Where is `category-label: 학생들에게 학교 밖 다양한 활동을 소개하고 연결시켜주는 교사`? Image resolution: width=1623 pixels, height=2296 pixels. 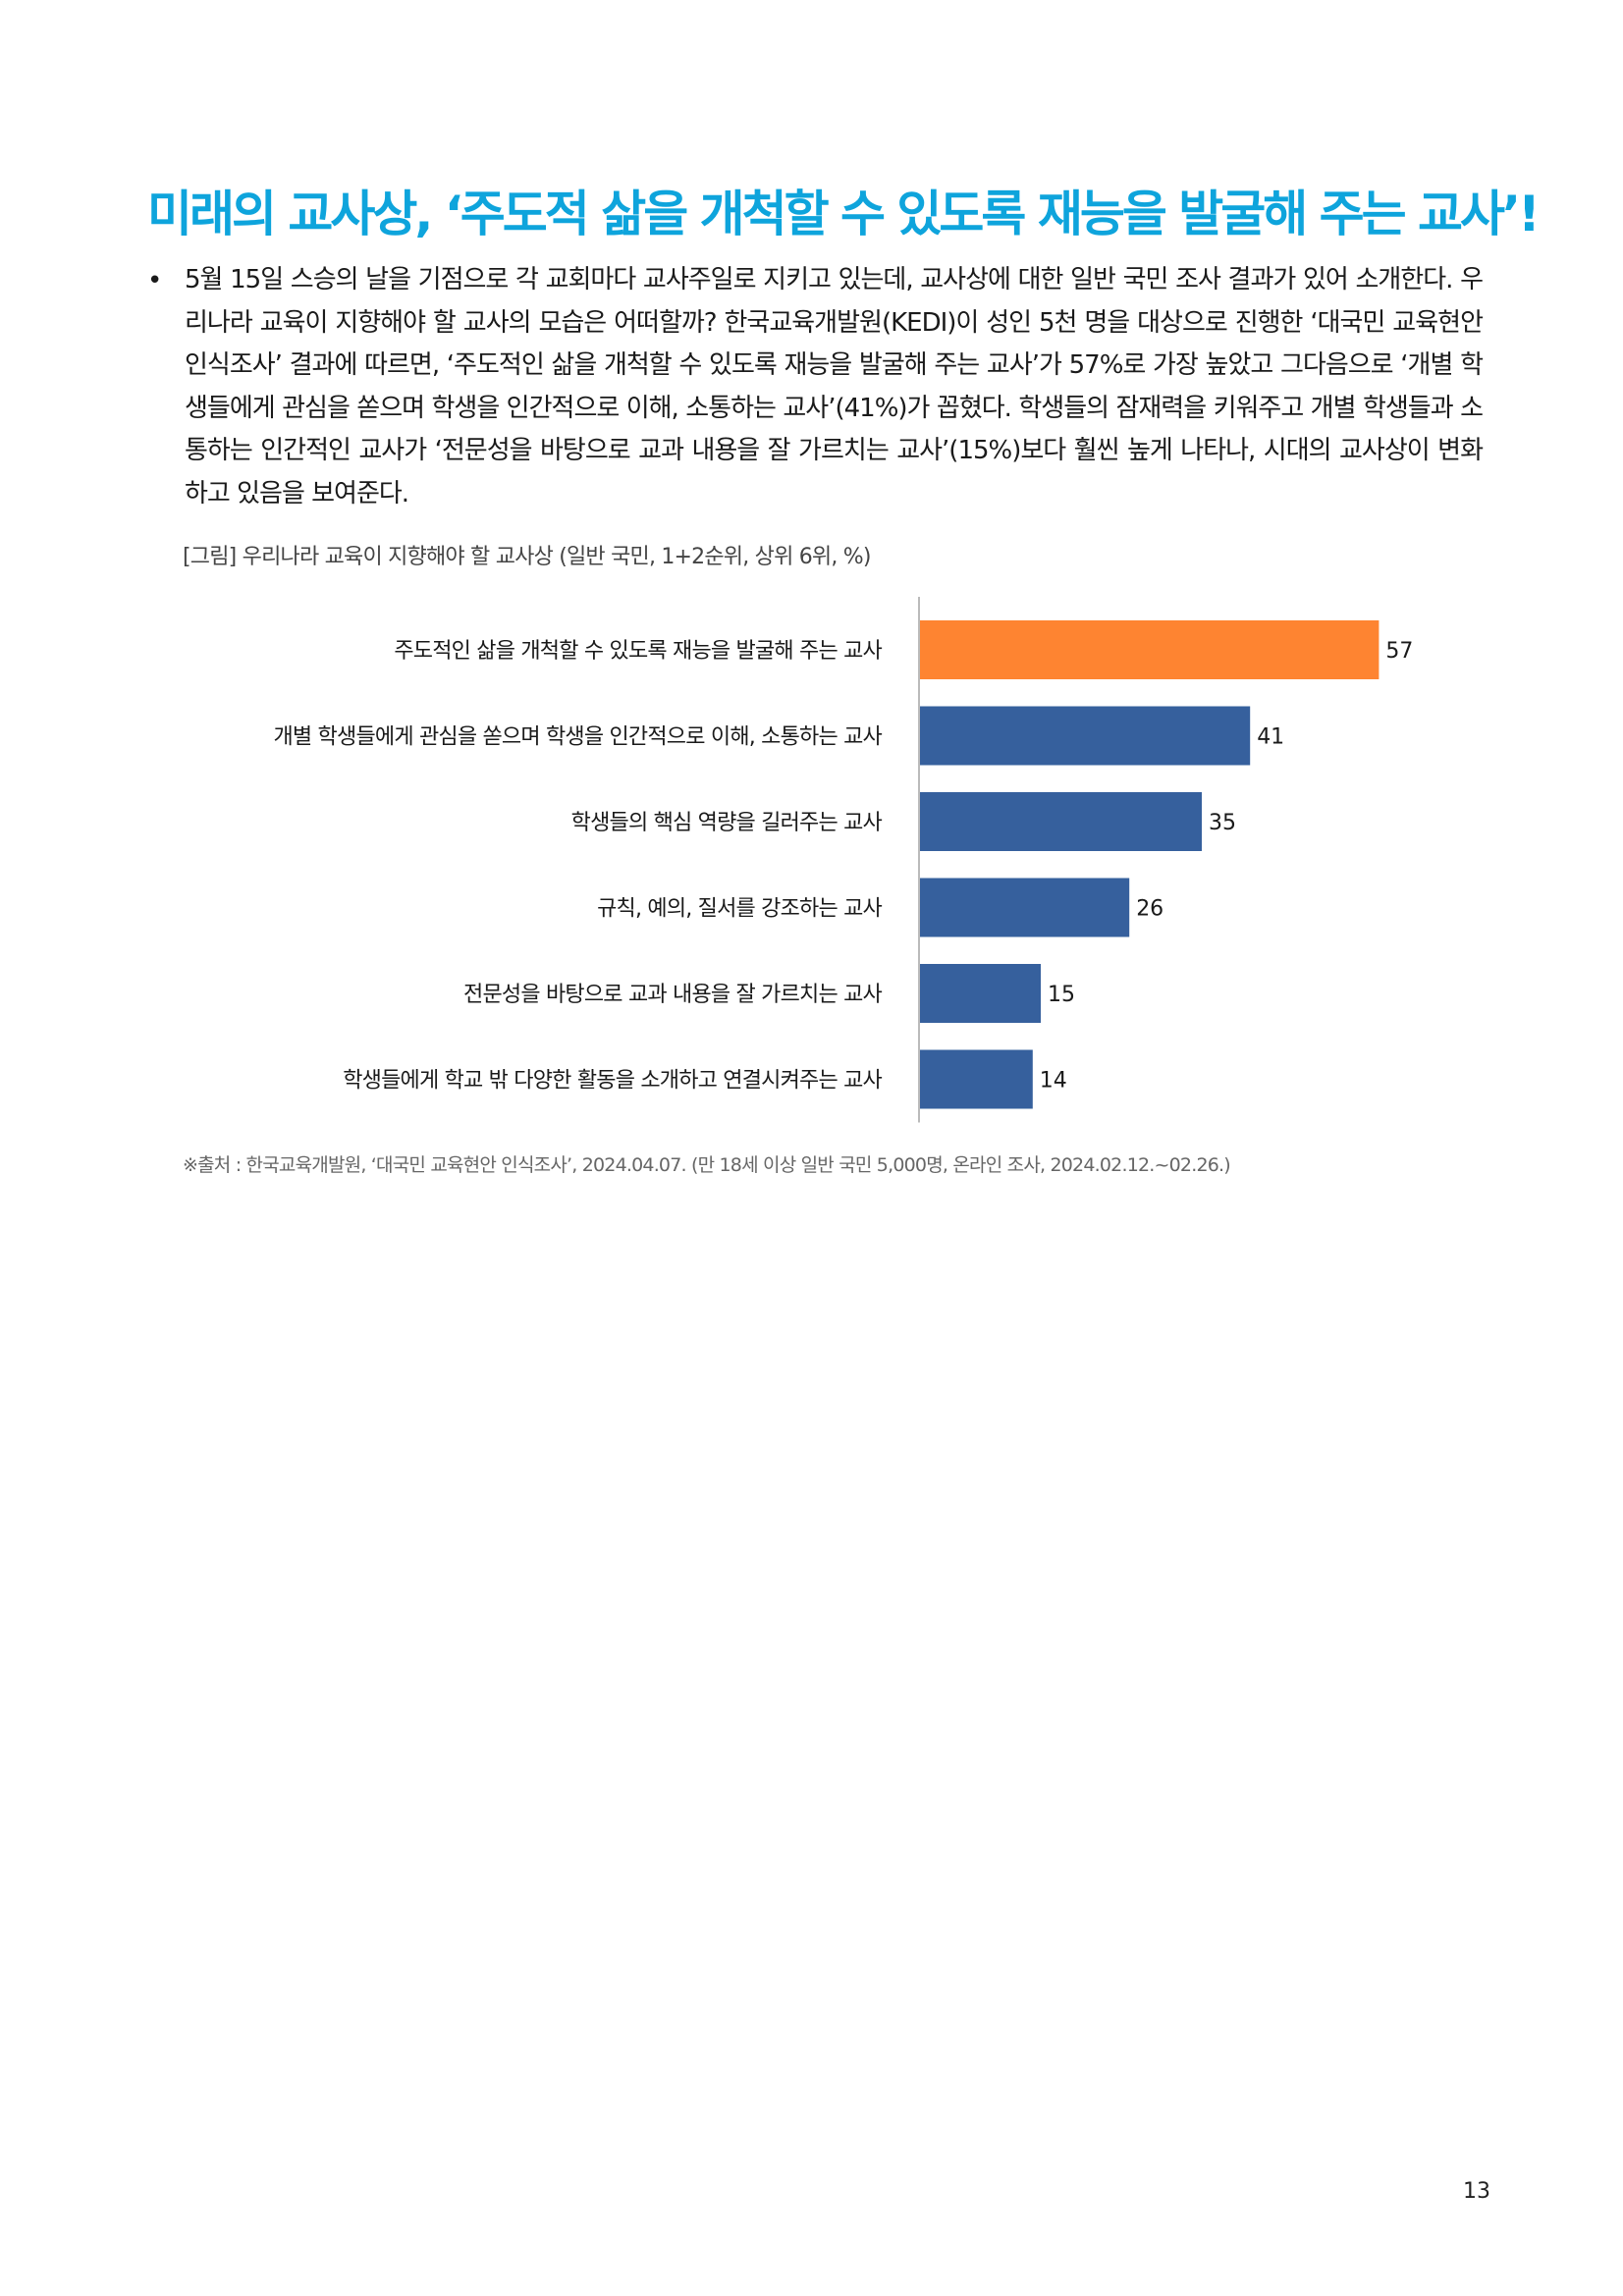
category-label: 학생들에게 학교 밖 다양한 활동을 소개하고 연결시켜주는 교사 is located at coordinates (612, 1081).